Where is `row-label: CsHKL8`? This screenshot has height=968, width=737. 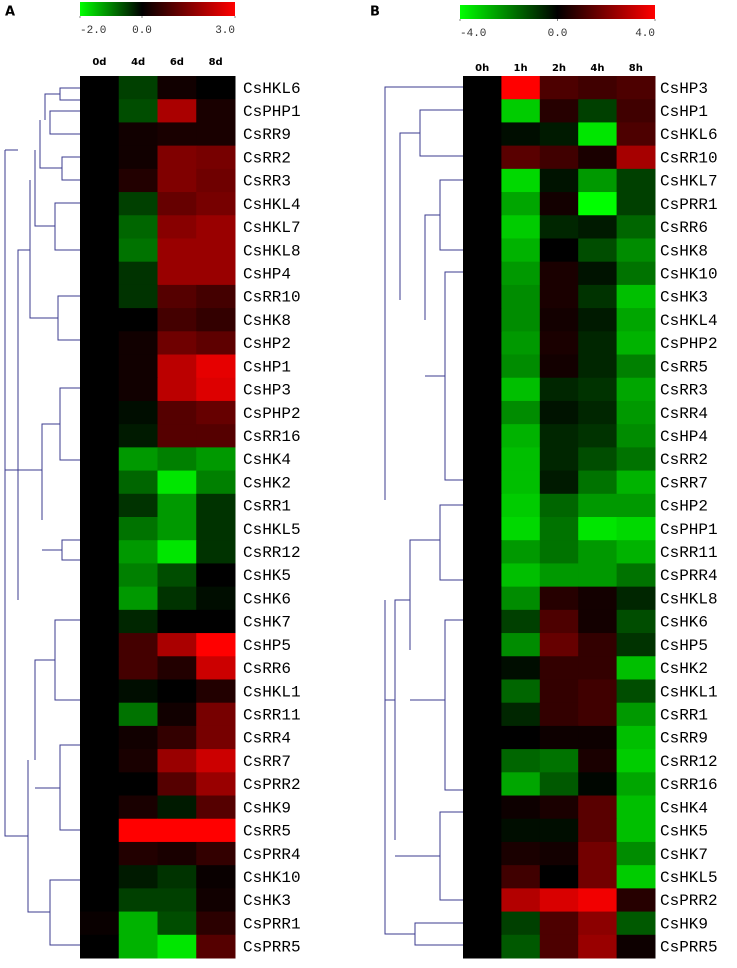 row-label: CsHKL8 is located at coordinates (689, 599).